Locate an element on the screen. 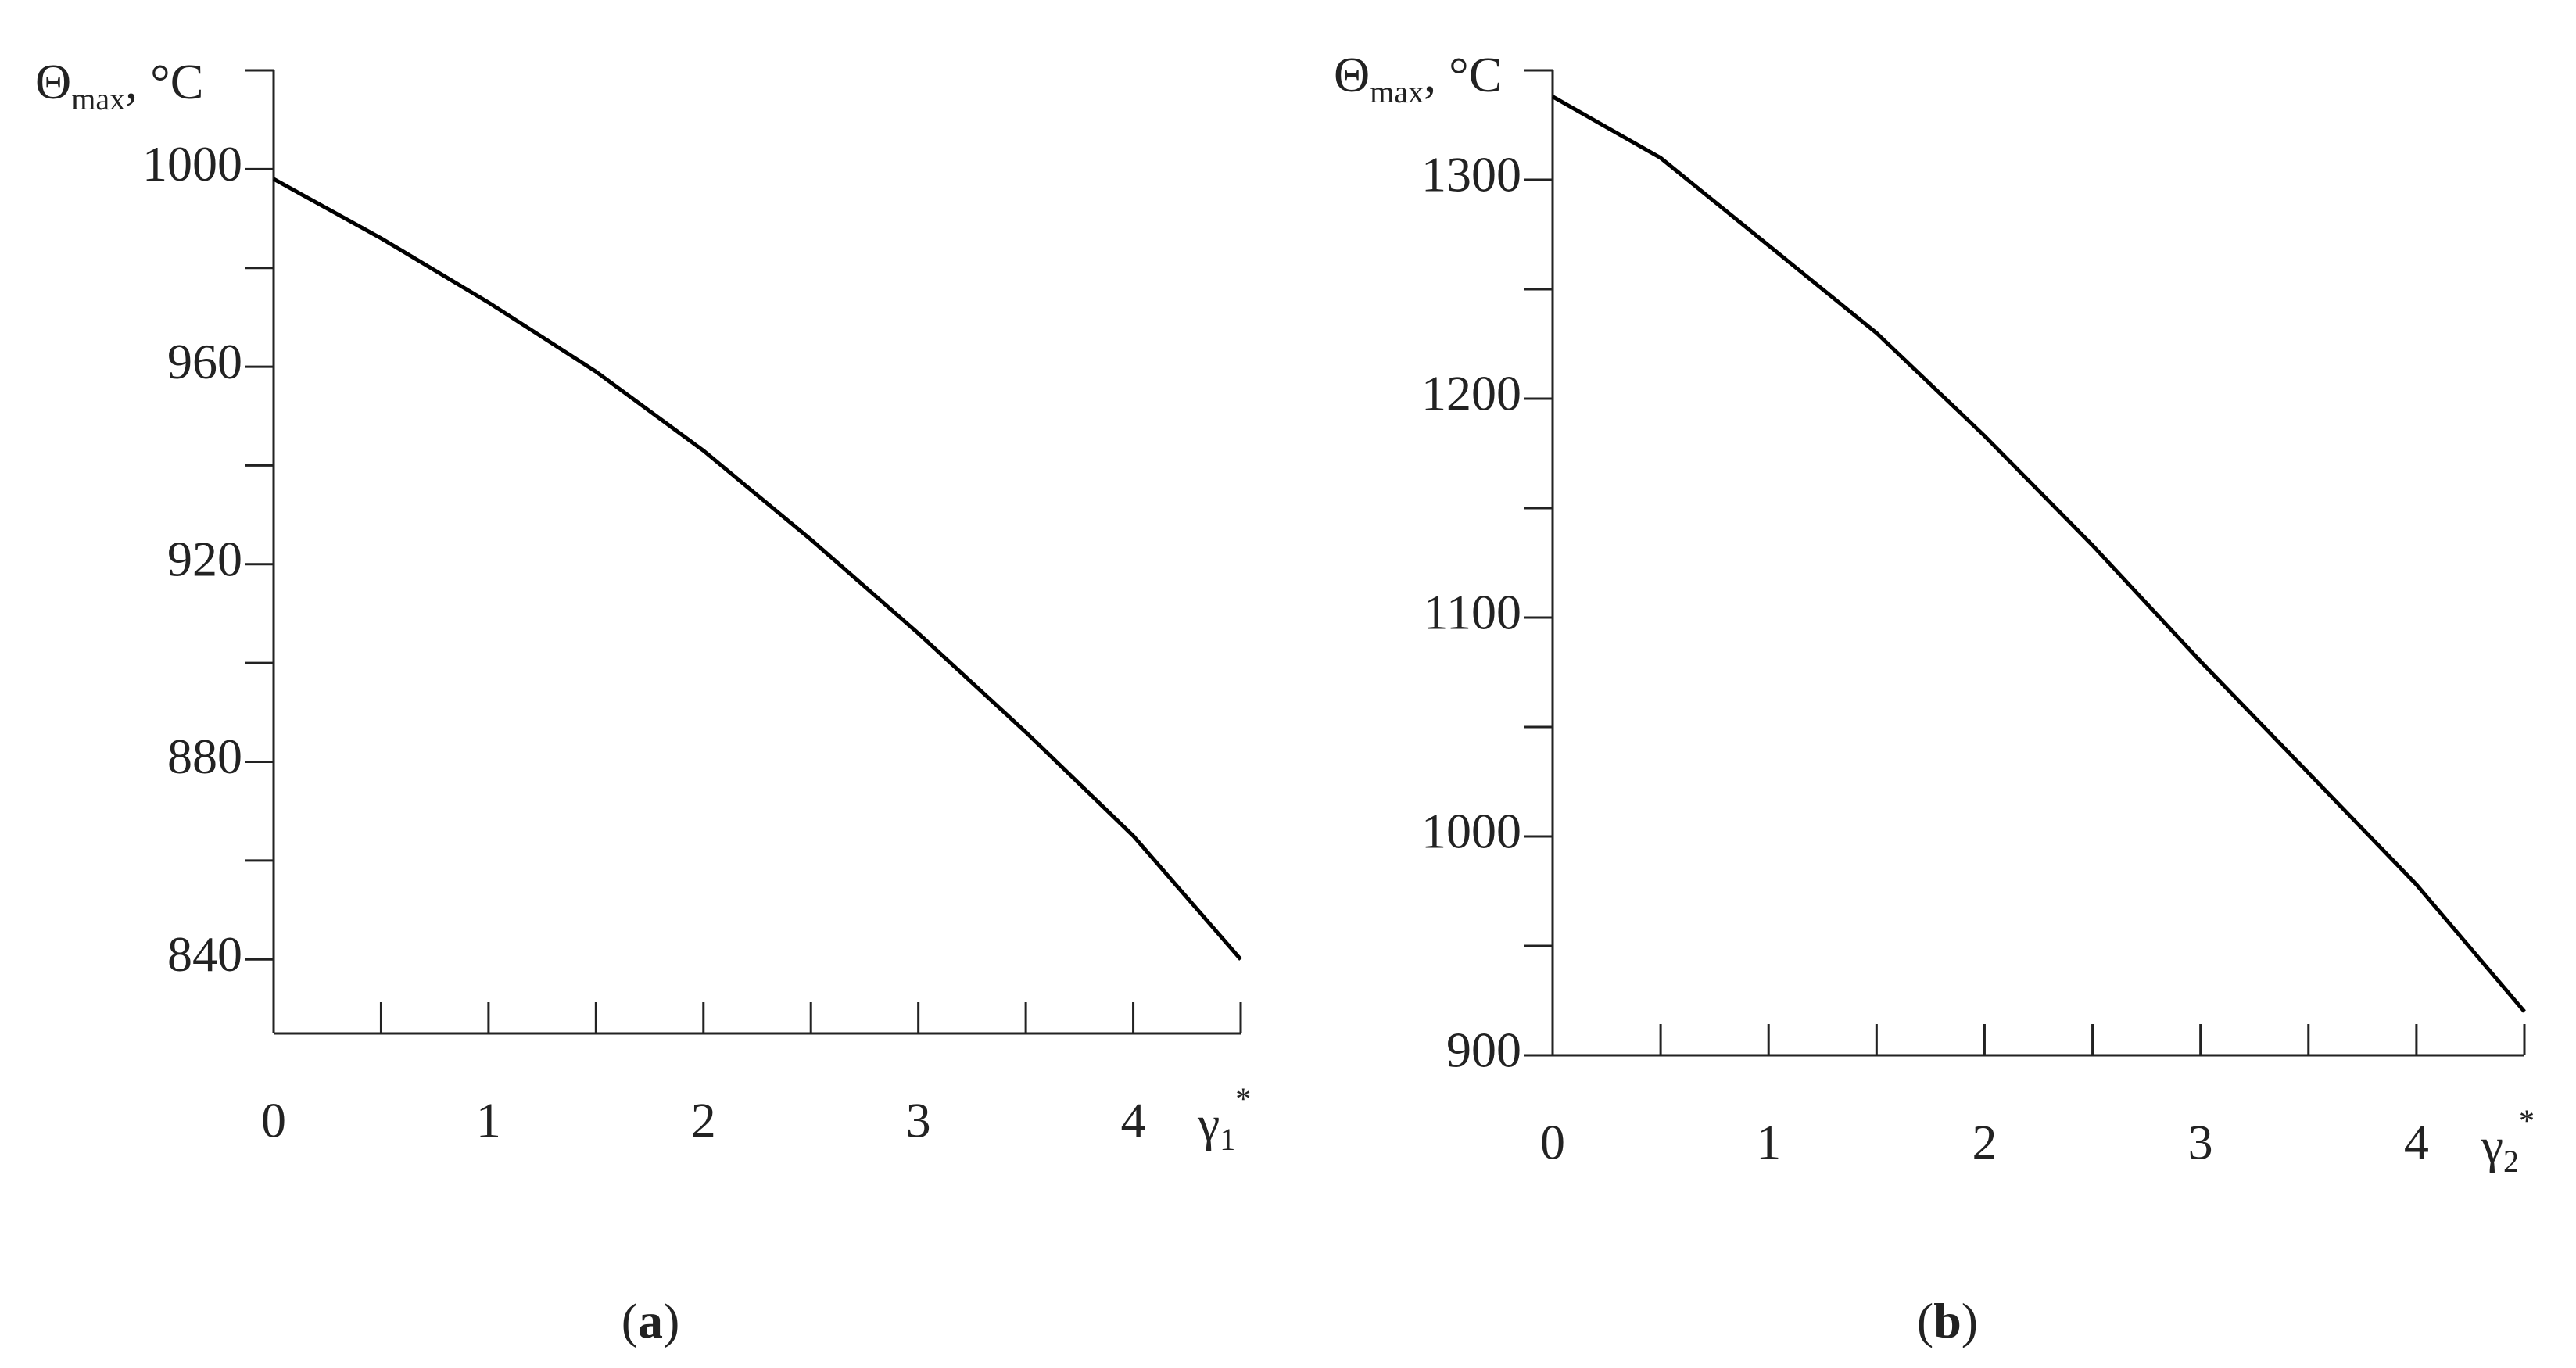 The image size is (2576, 1368). x-axis-label: γ1* is located at coordinates (1224, 1119).